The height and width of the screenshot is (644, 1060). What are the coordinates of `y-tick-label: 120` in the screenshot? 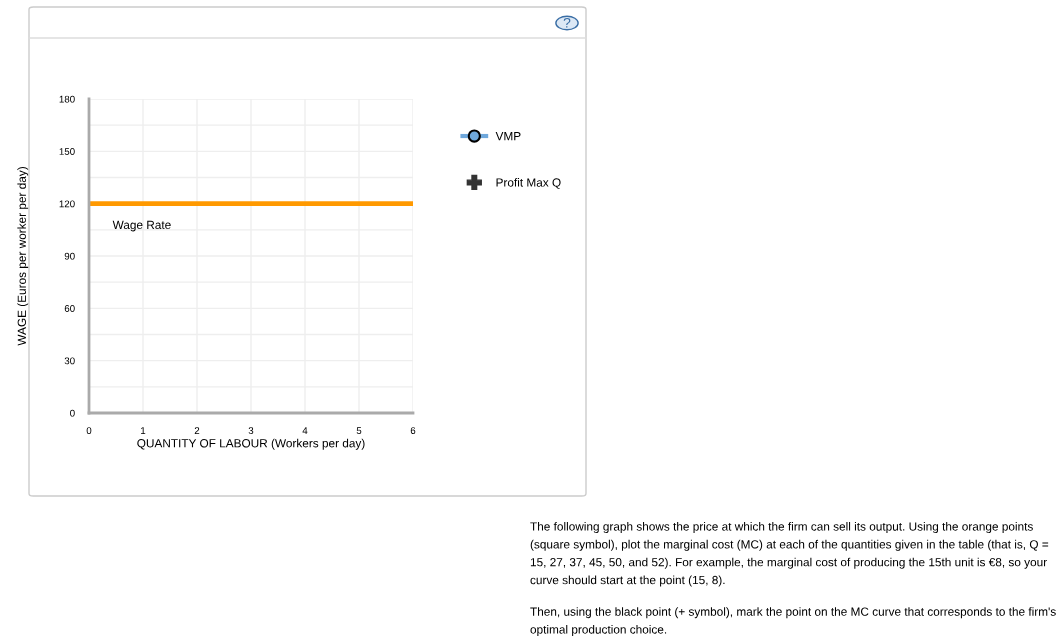 It's located at (67, 204).